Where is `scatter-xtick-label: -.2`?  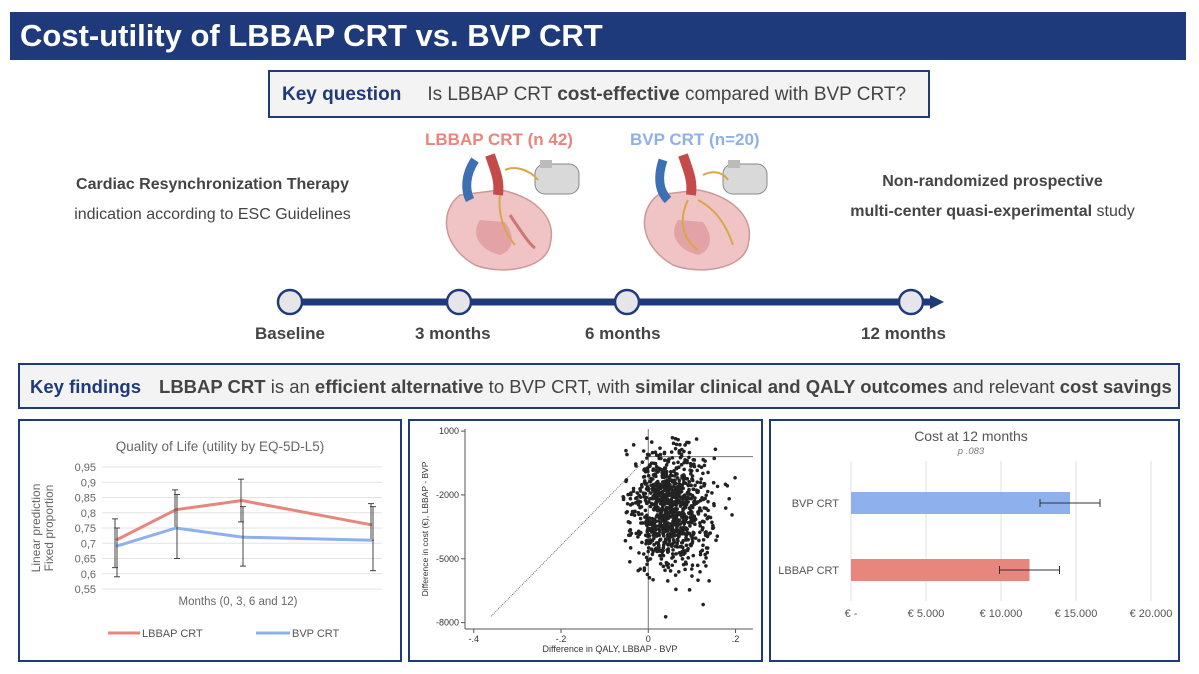
scatter-xtick-label: -.2 is located at coordinates (561, 639).